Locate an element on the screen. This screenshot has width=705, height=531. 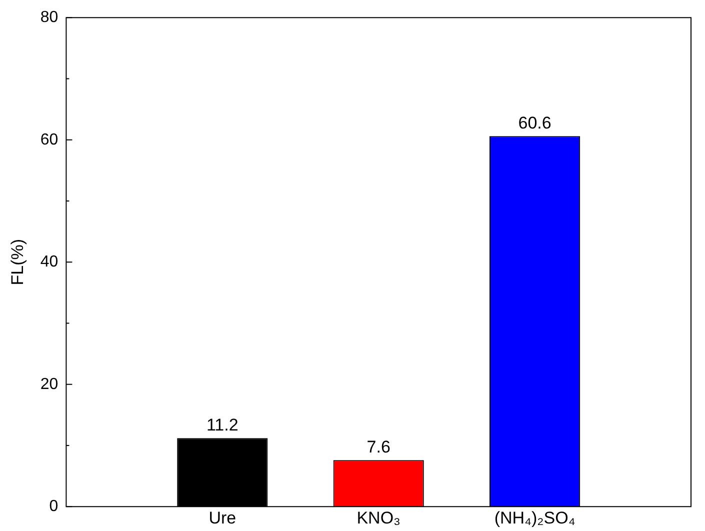
y-axis-title: FL(%) is located at coordinates (17, 262).